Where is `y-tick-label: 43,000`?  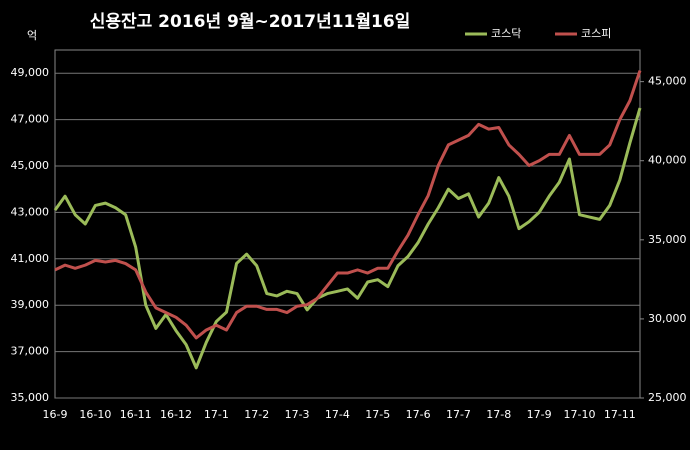
y-tick-label: 43,000 is located at coordinates (30, 211).